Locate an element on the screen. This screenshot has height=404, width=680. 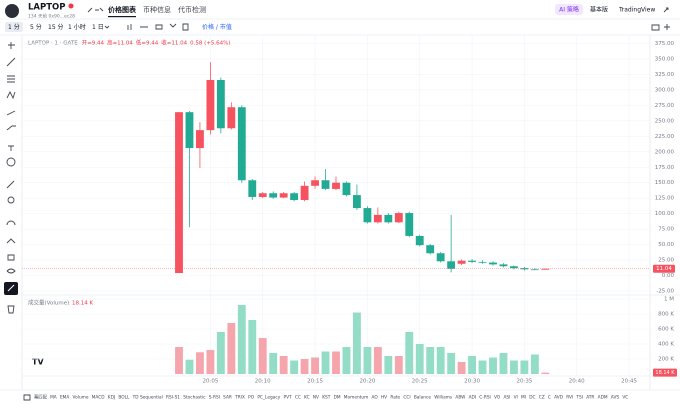
x-tick-label: 20:30 is located at coordinates (472, 382).